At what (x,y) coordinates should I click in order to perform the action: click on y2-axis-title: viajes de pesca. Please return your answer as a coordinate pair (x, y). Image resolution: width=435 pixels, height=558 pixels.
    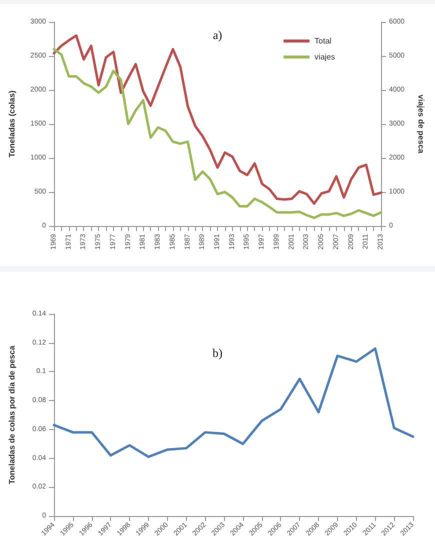
    Looking at the image, I should click on (421, 124).